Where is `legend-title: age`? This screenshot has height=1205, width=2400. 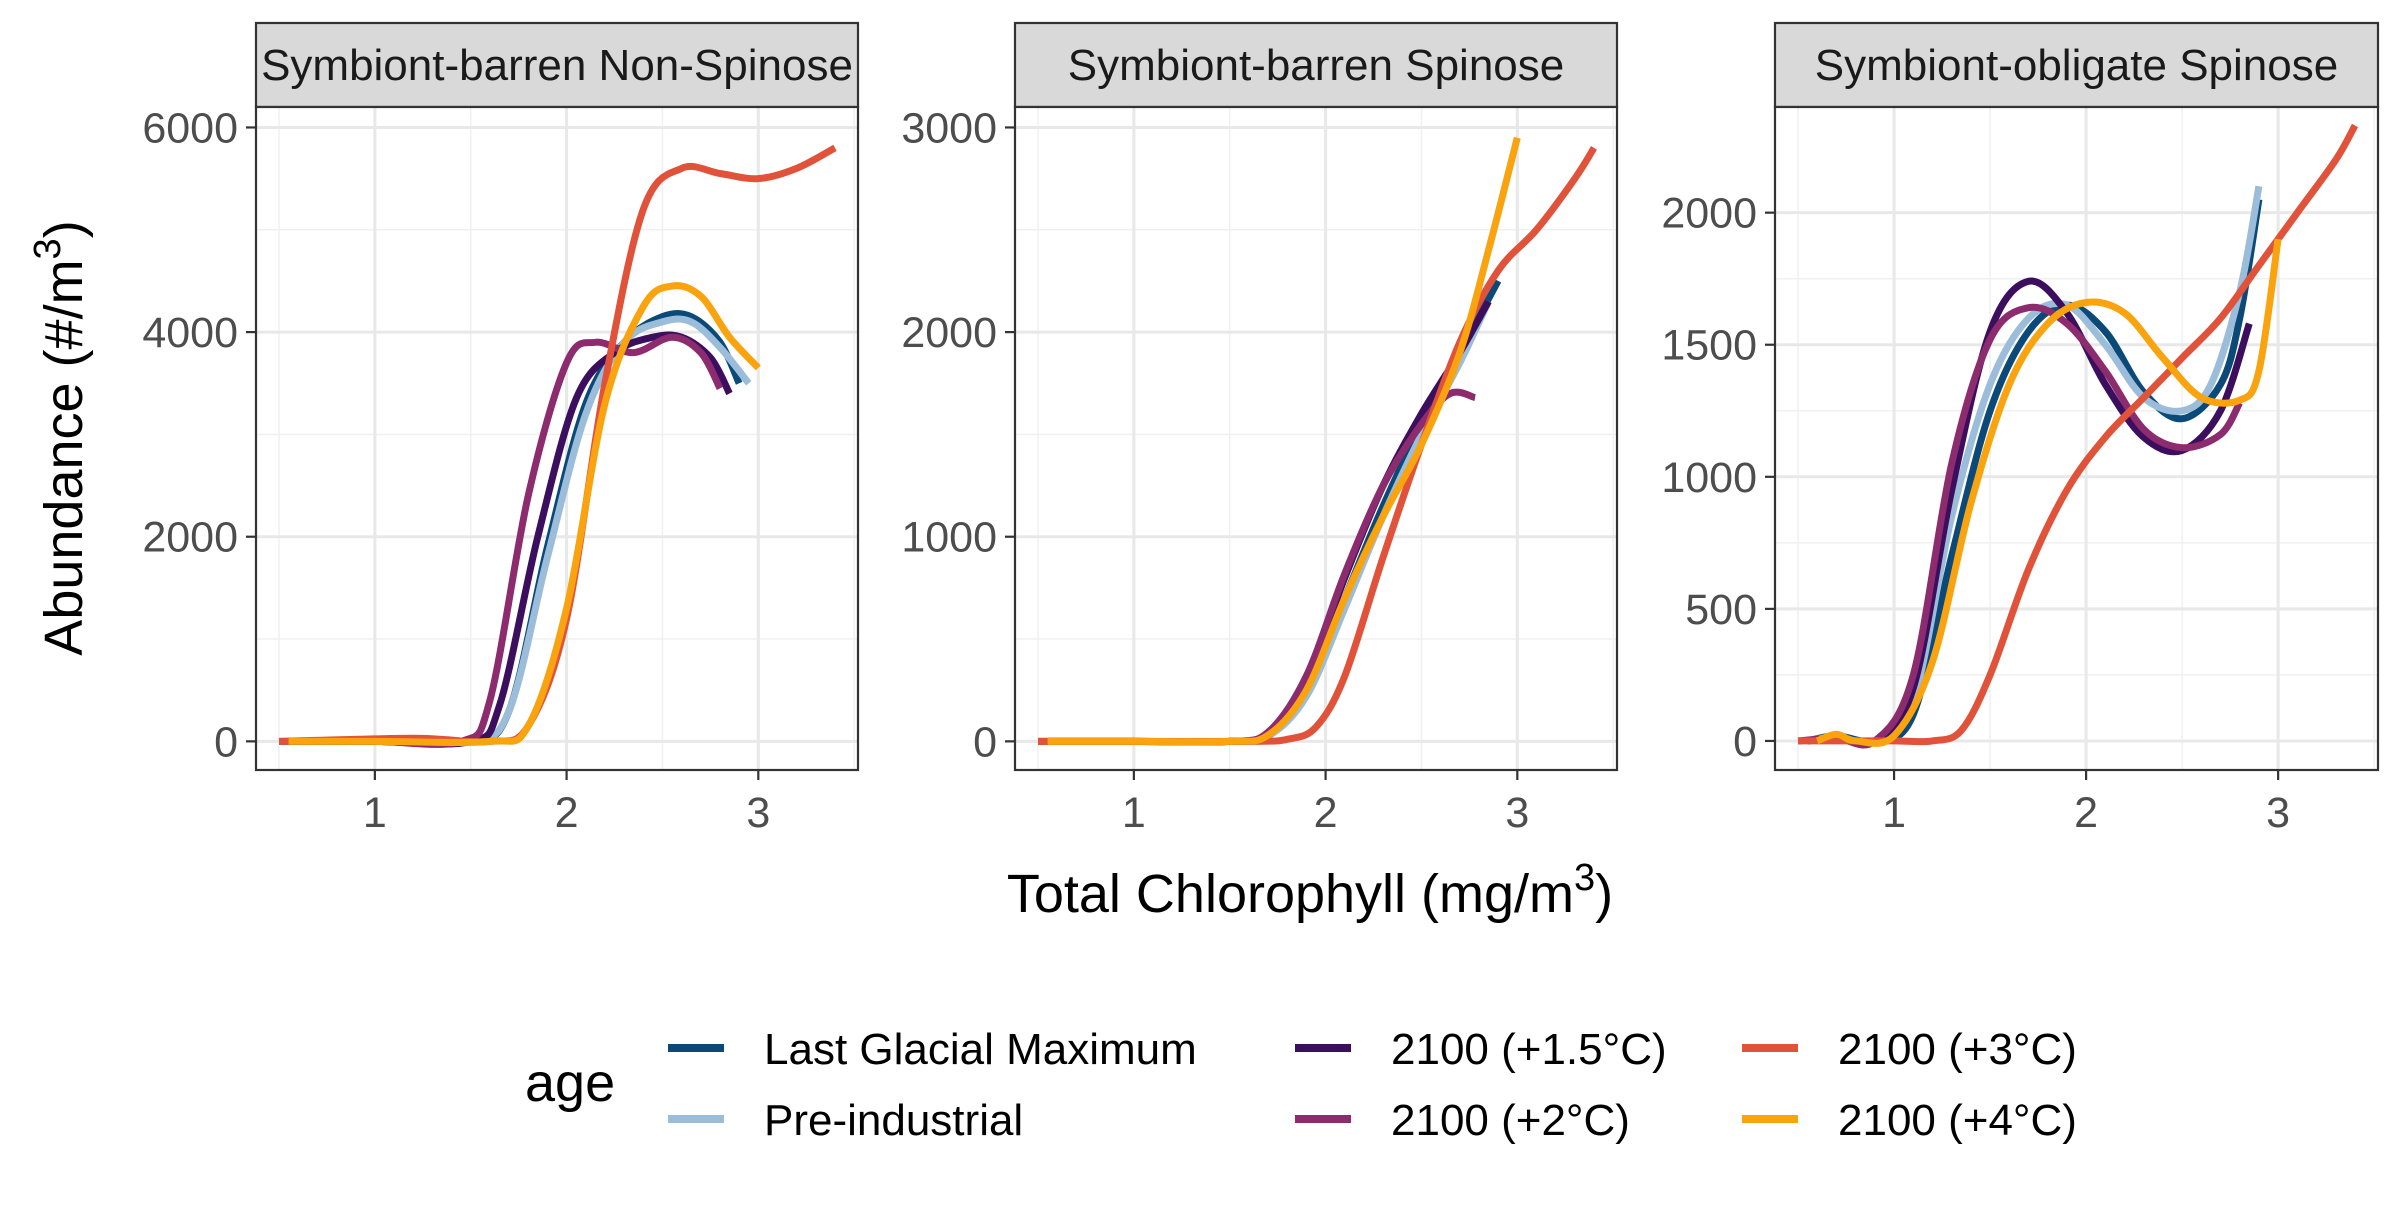 legend-title: age is located at coordinates (570, 1083).